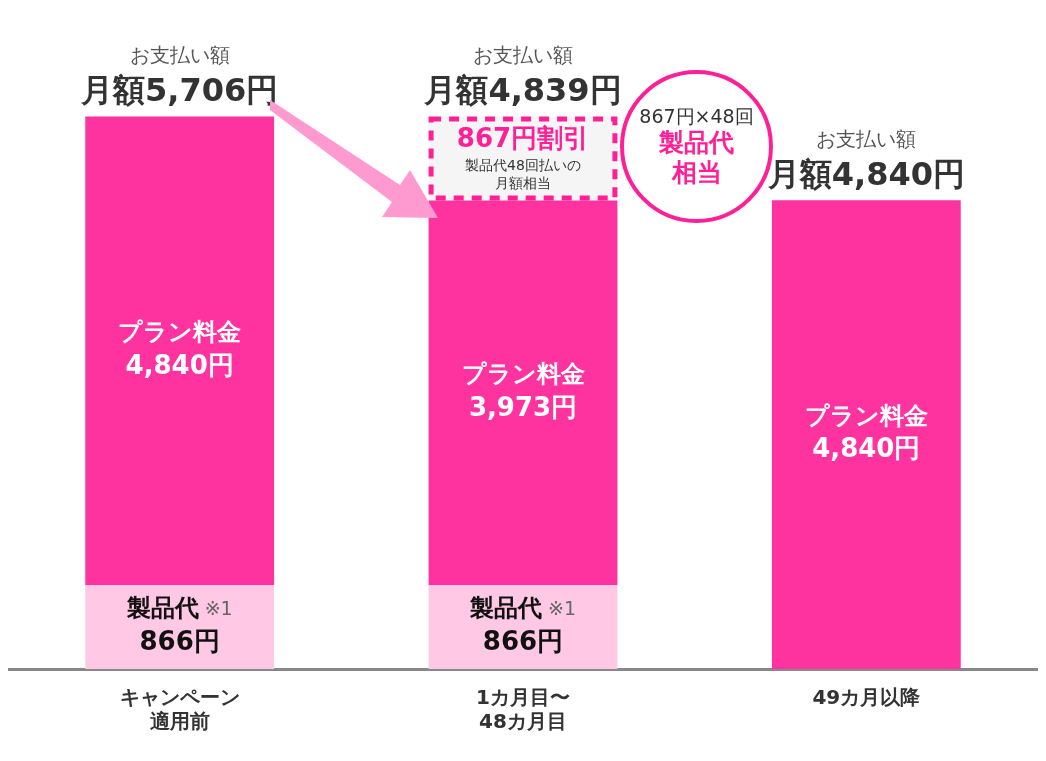  What do you see at coordinates (523, 174) in the screenshot?
I see `annotation: 製品代48回払いの月額相当` at bounding box center [523, 174].